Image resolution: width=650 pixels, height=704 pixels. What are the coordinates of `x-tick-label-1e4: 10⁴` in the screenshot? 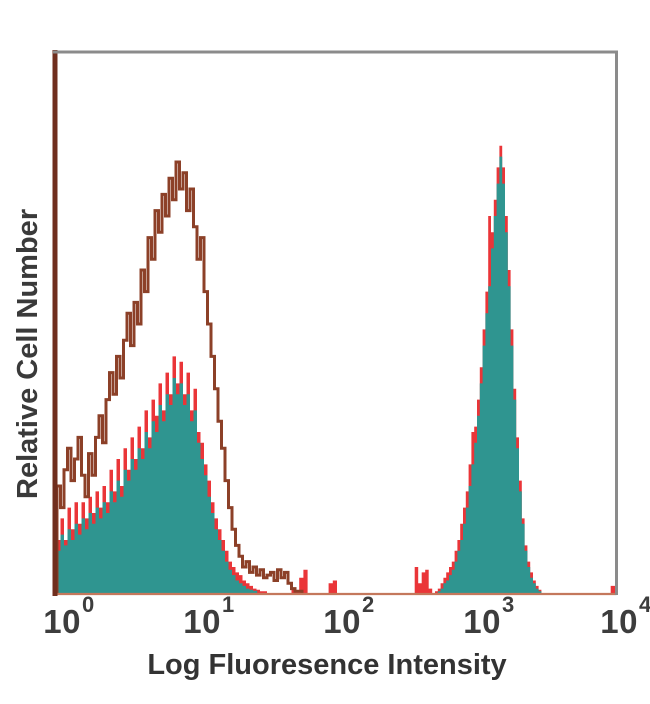 It's located at (625, 616).